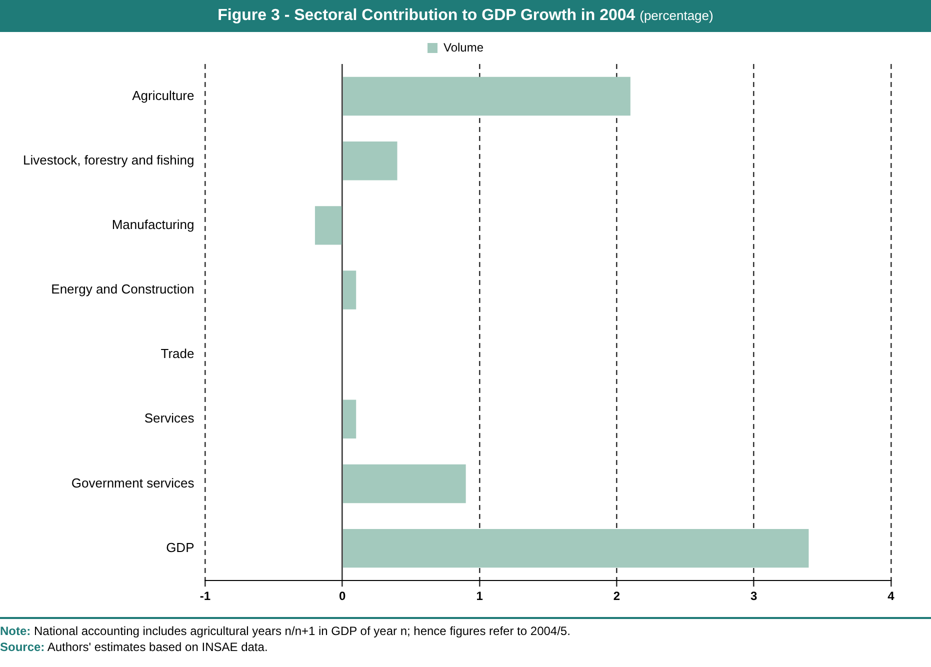  I want to click on x-tick-label: -1, so click(205, 596).